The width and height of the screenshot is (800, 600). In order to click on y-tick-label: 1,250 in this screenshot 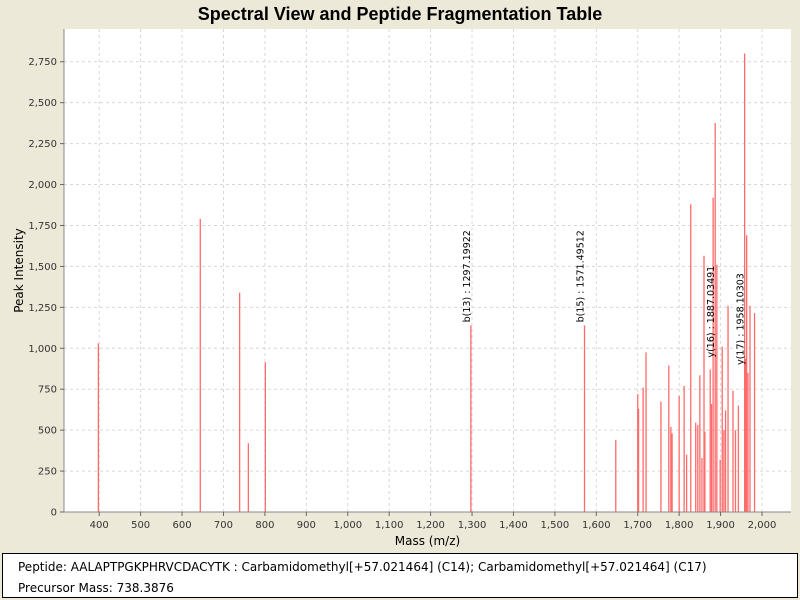, I will do `click(42, 308)`.